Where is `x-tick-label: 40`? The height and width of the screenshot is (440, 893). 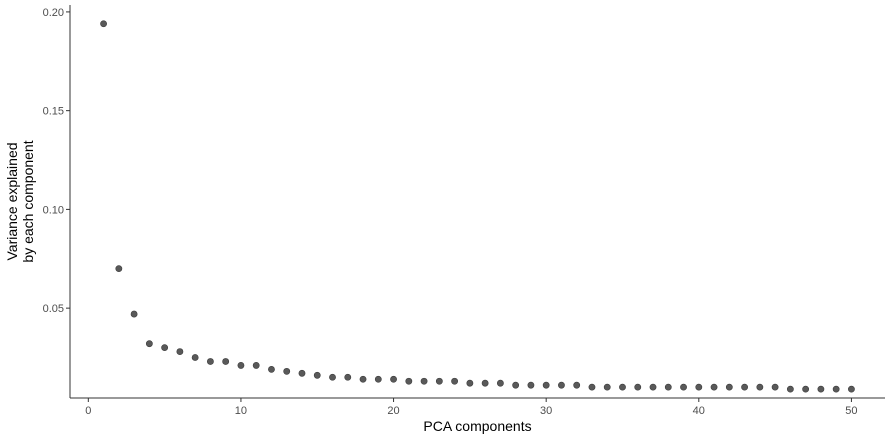
x-tick-label: 40 is located at coordinates (699, 411).